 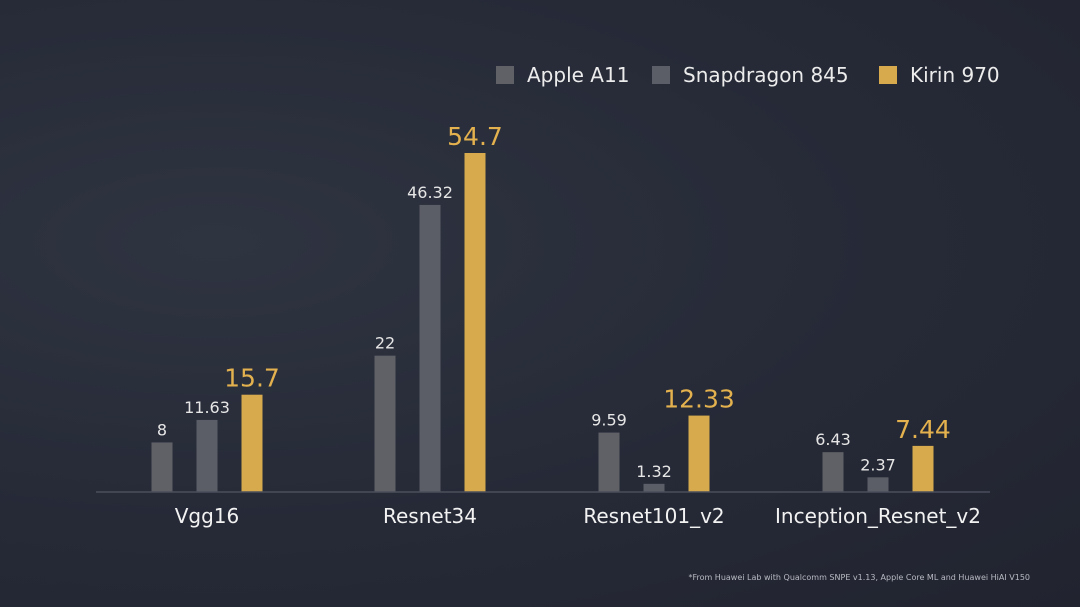 I want to click on value-label-resnet34-kirin-970: 54.7, so click(x=475, y=136).